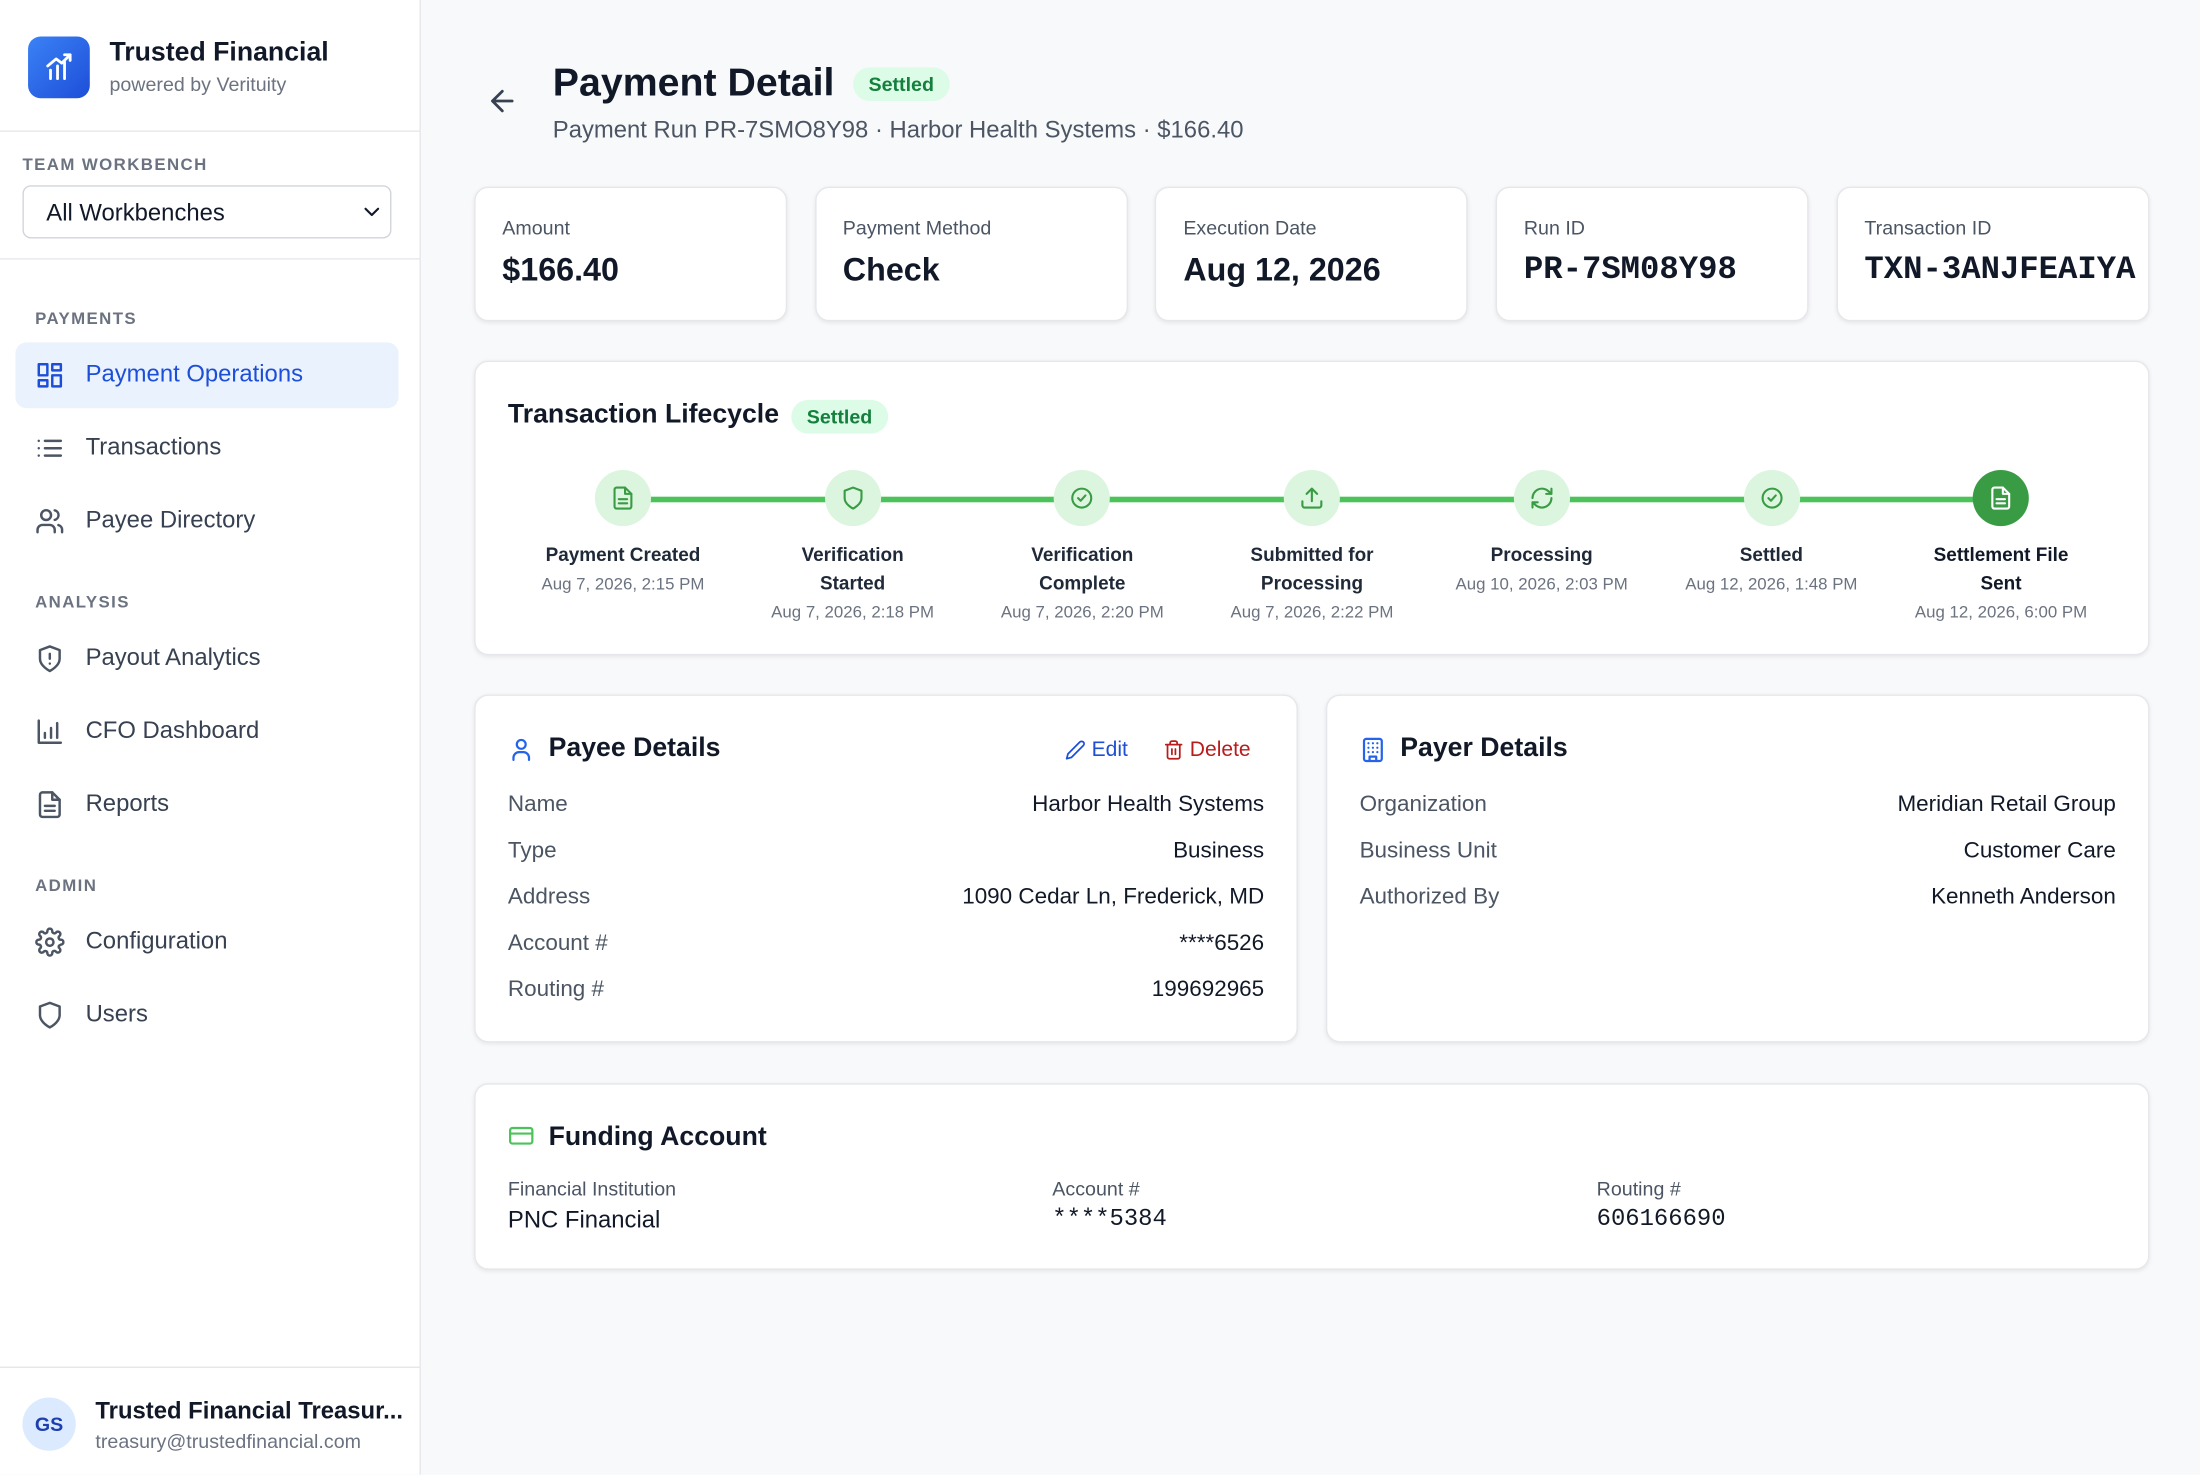 The width and height of the screenshot is (2200, 1475). Describe the element at coordinates (2006, 804) in the screenshot. I see `row-value: Meridian Retail Group` at that location.